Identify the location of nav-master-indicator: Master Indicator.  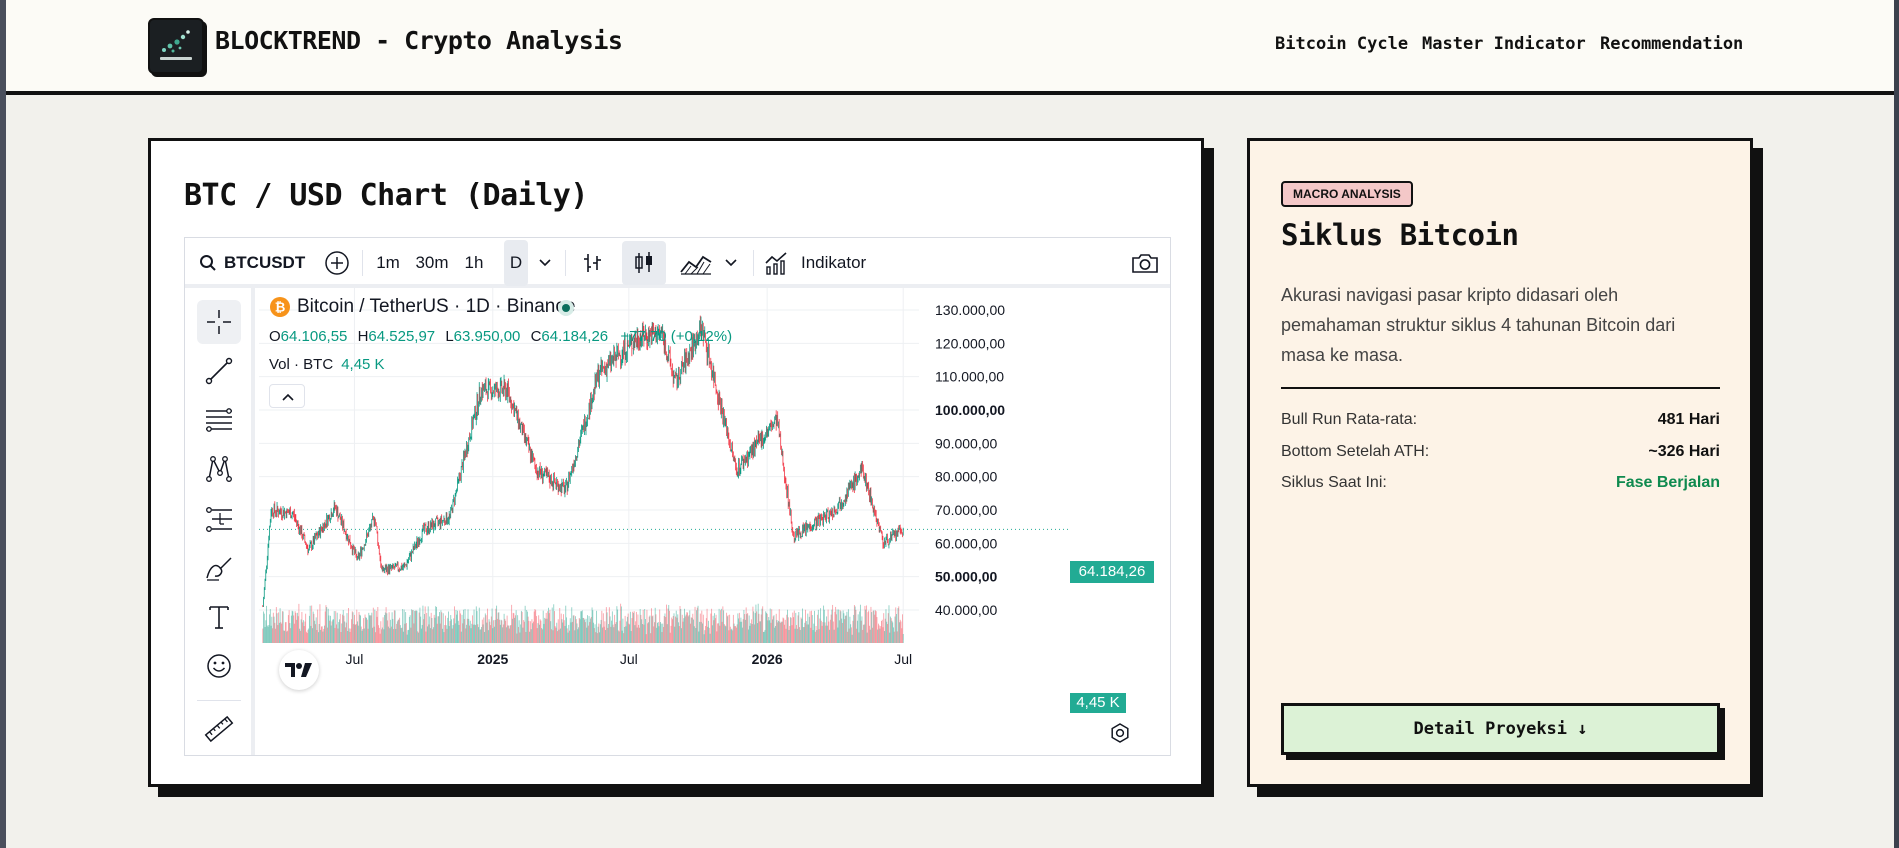
(1504, 44).